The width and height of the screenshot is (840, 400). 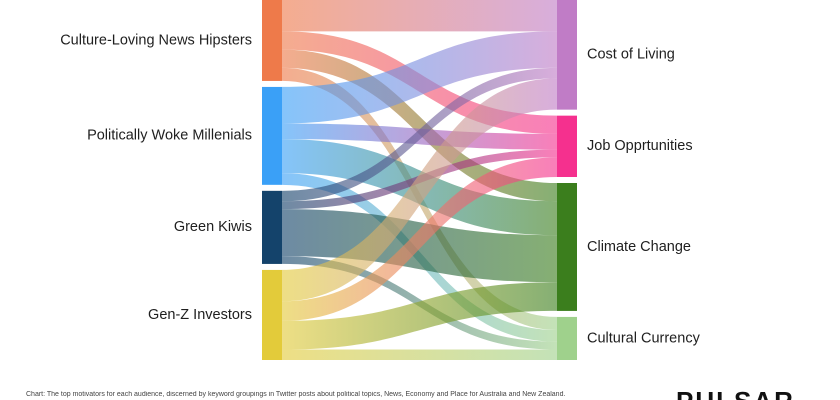 I want to click on node-label-cost: Cost of Living, so click(x=631, y=55).